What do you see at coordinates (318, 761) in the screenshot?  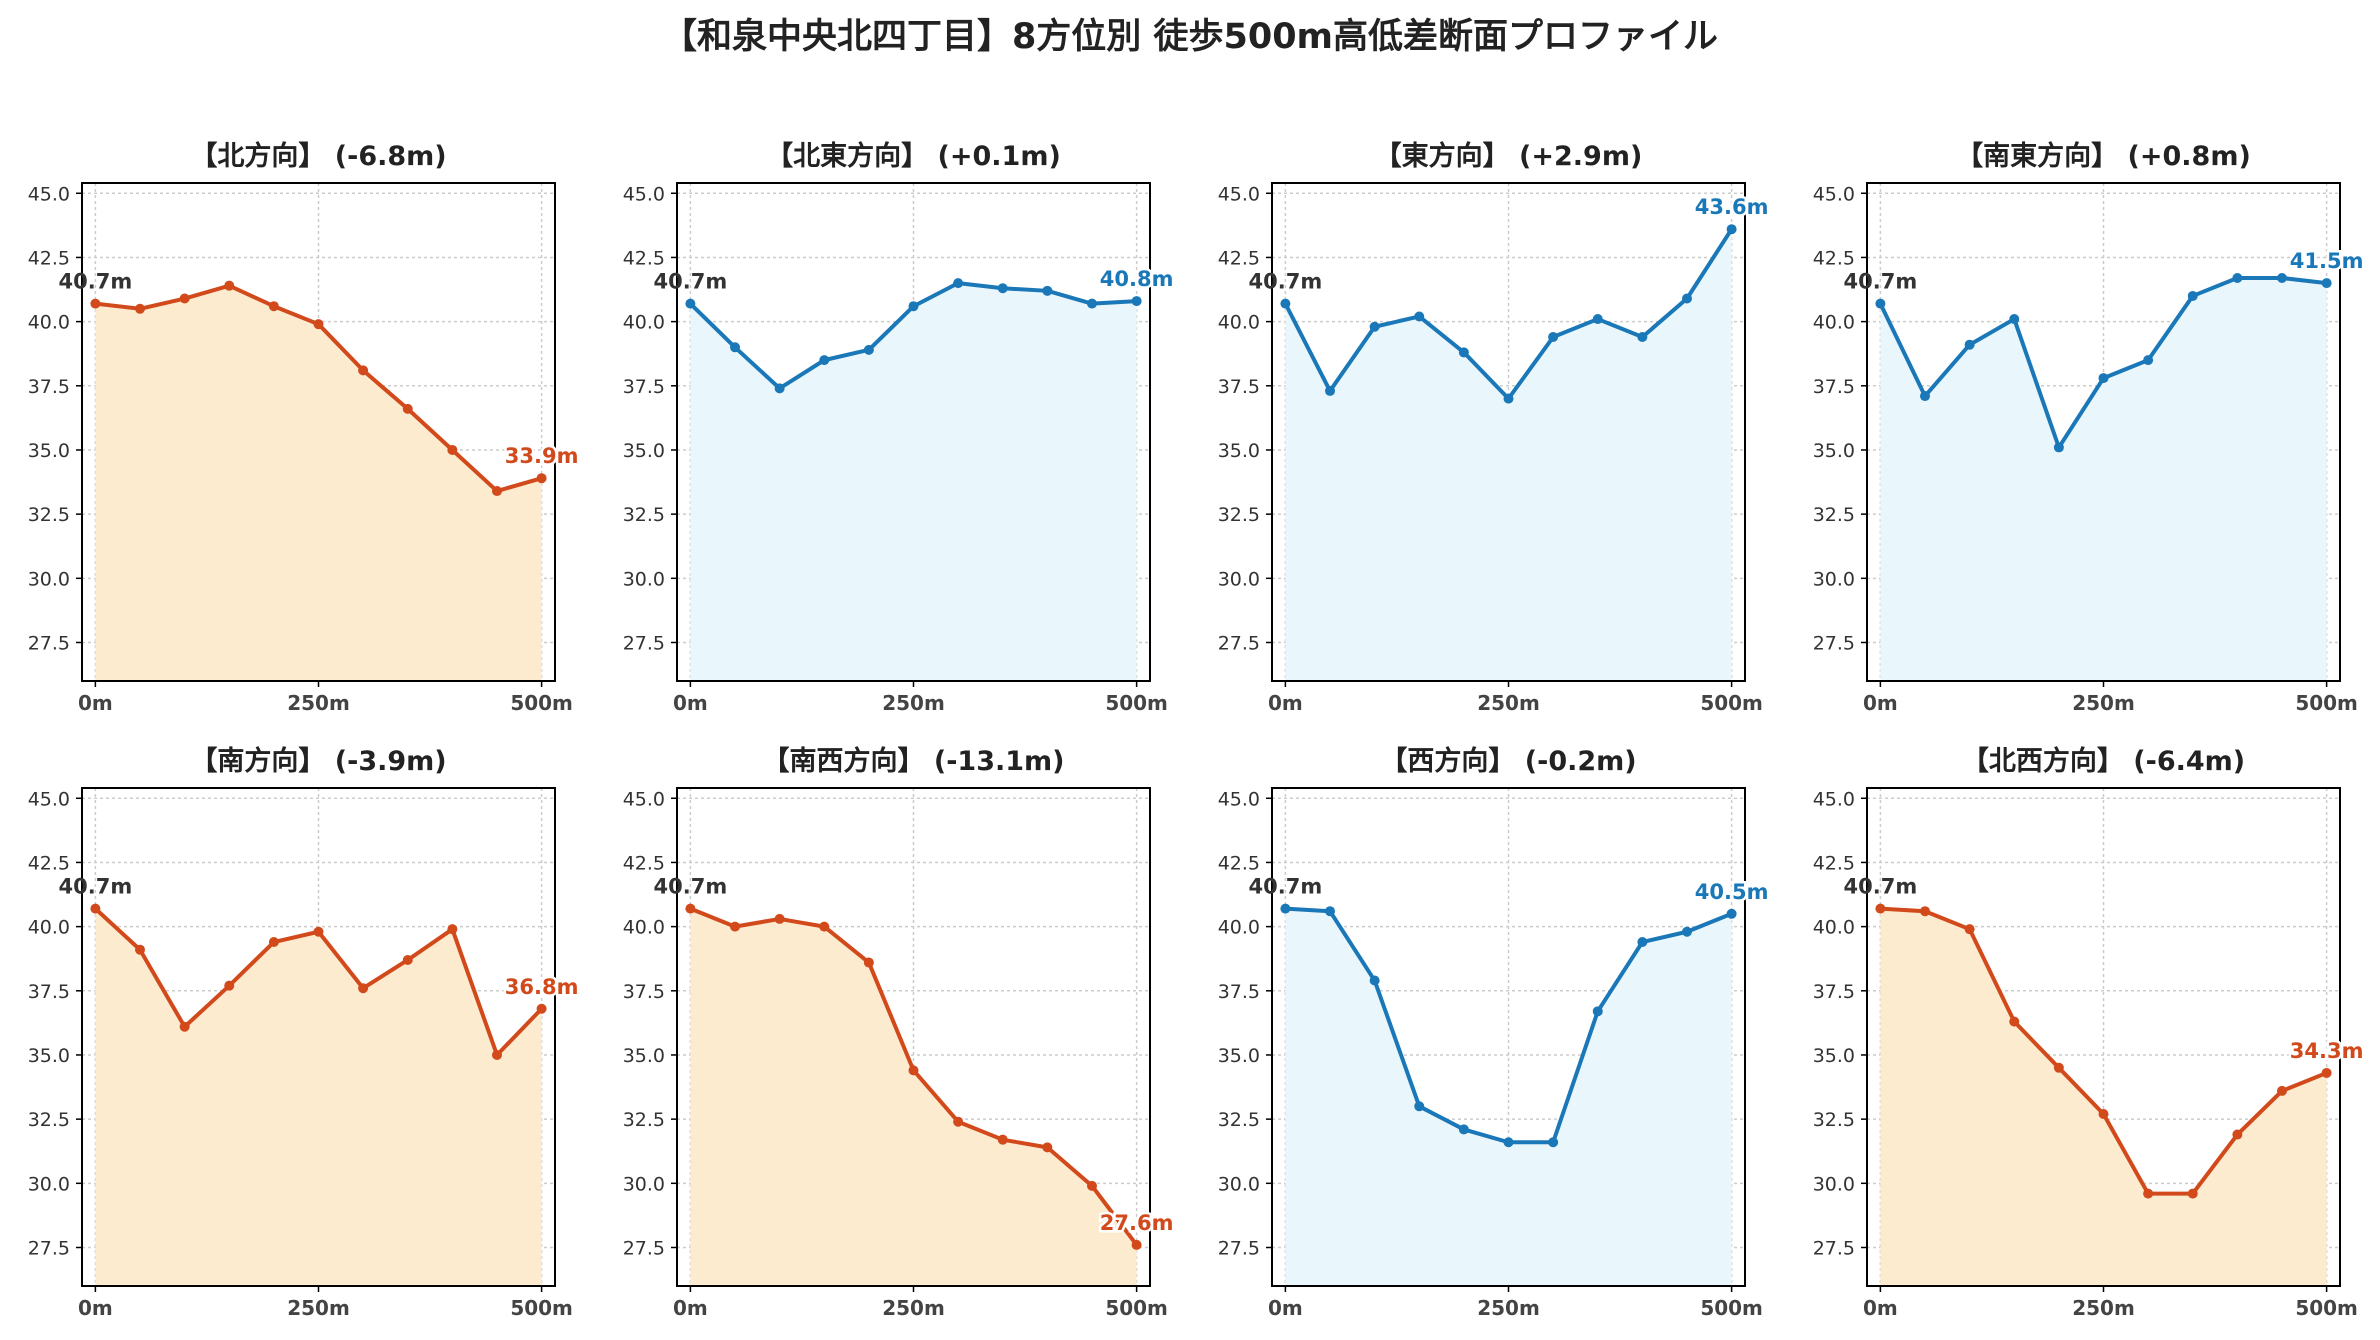 I see `panel-title: 【南方向】 (-3.9m)` at bounding box center [318, 761].